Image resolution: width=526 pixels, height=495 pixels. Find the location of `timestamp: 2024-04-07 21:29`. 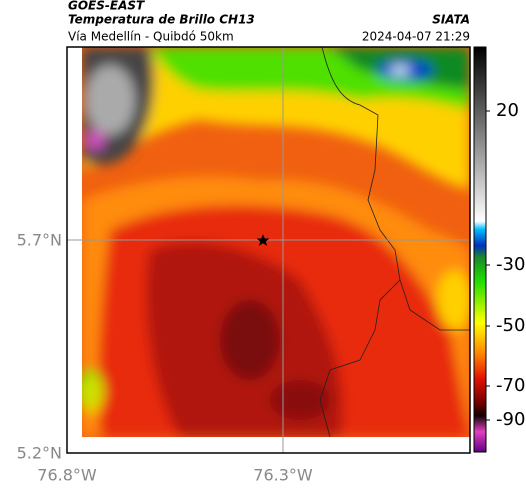

timestamp: 2024-04-07 21:29 is located at coordinates (416, 37).